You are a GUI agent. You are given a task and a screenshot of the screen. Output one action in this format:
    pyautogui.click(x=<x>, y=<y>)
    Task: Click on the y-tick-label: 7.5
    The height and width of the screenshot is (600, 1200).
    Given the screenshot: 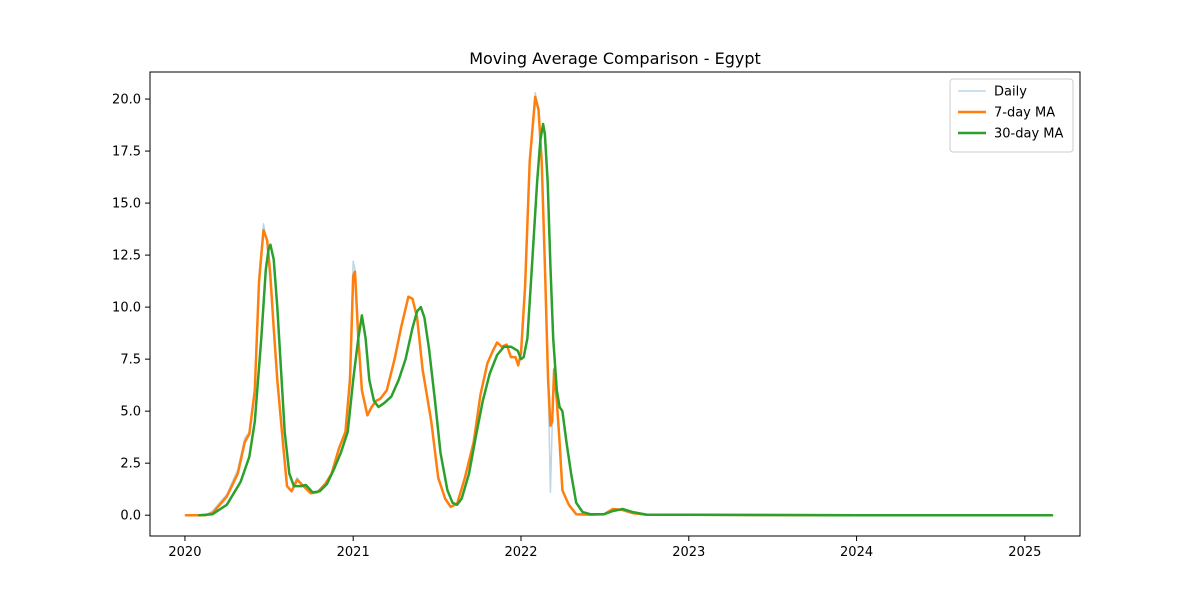 What is the action you would take?
    pyautogui.click(x=130, y=360)
    